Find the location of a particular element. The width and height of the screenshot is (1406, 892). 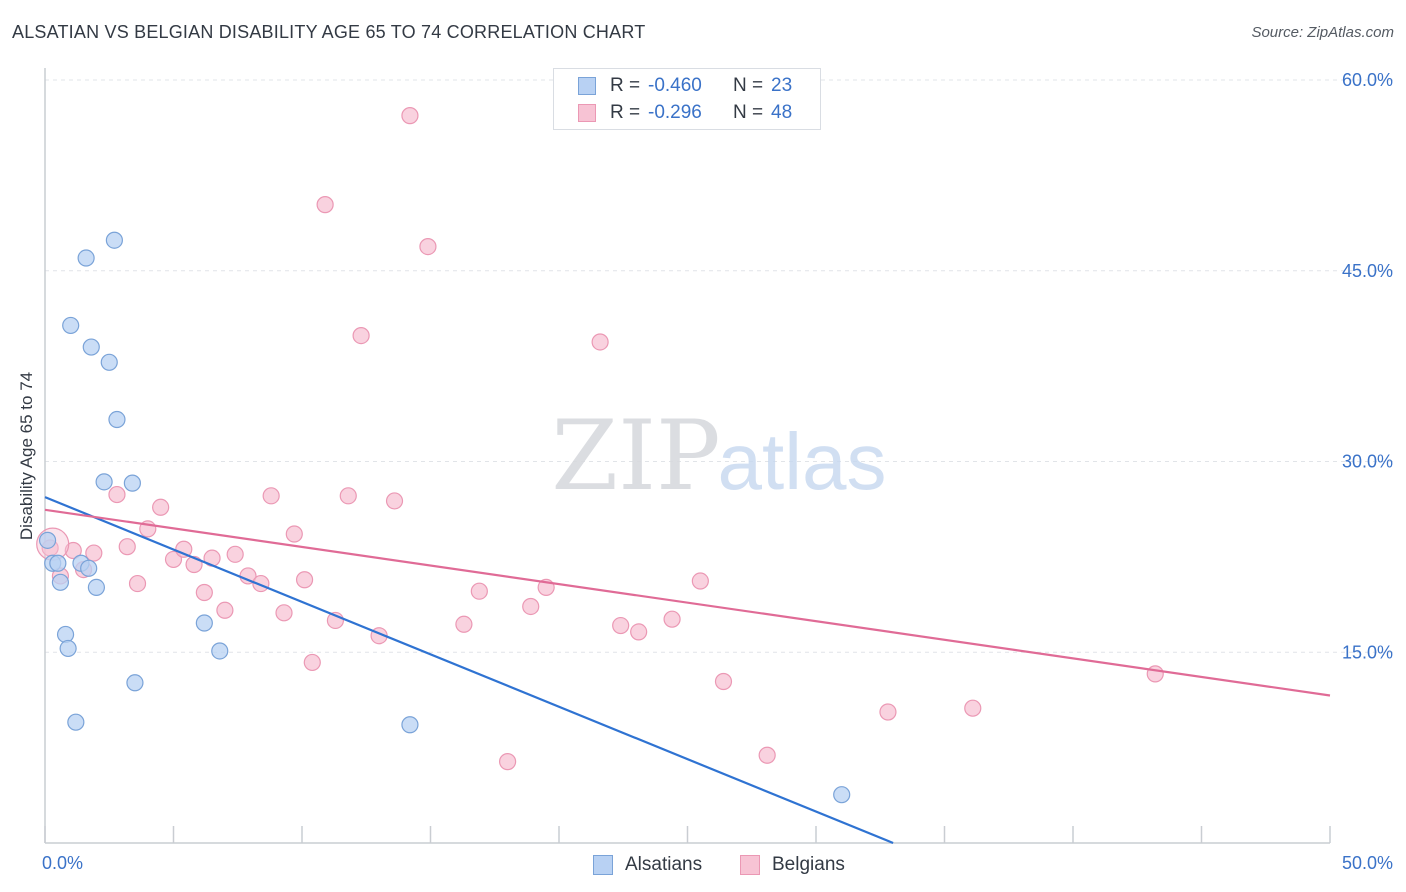

x-tick-label-left: 0.0% is located at coordinates (62, 863).